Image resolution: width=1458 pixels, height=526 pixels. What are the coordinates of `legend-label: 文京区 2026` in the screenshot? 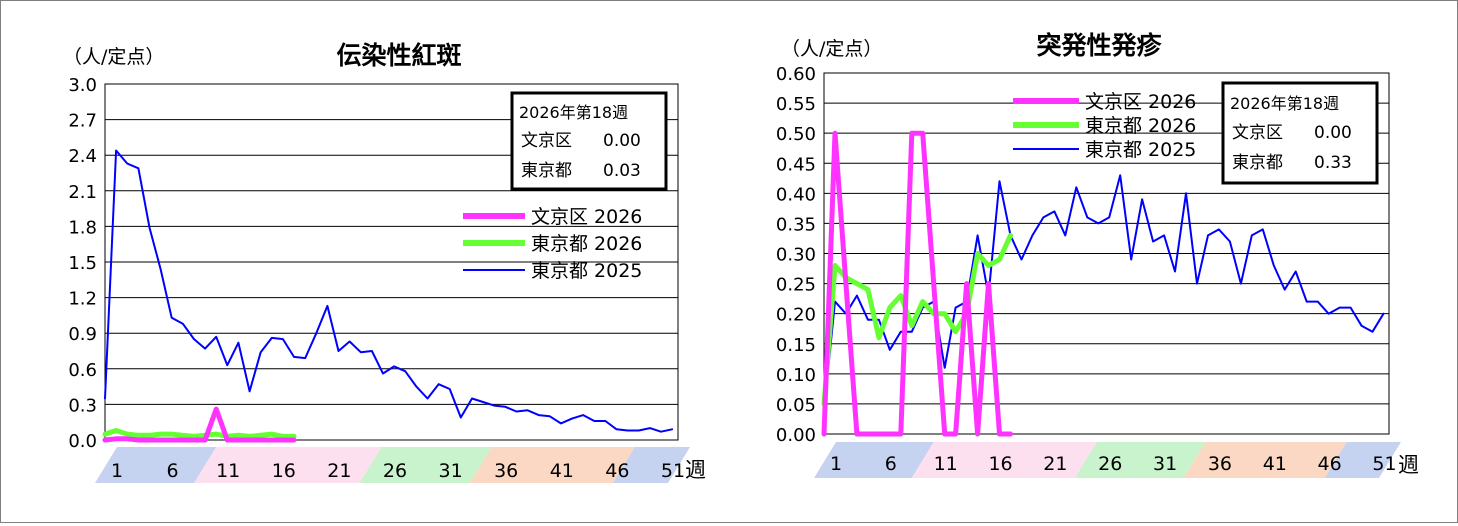 It's located at (1140, 102).